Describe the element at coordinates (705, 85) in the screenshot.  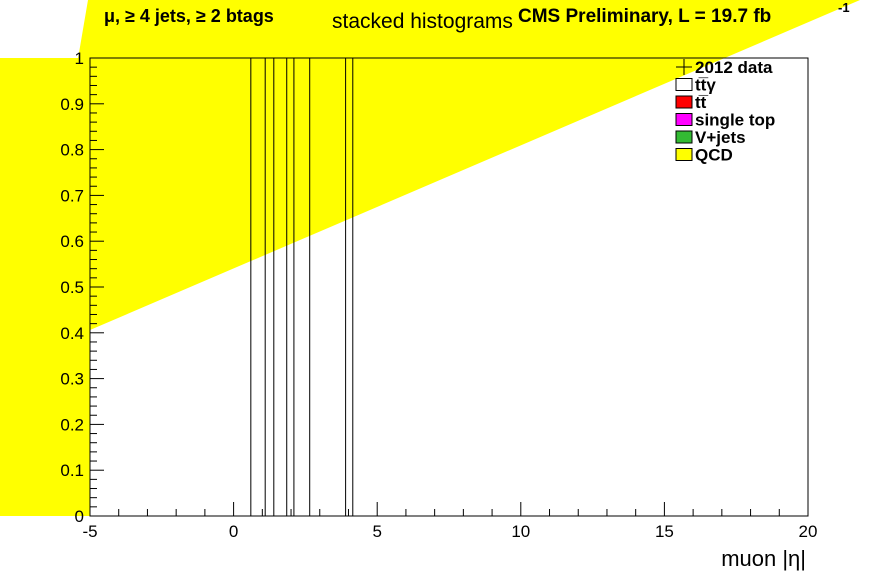
I see `legend-label: tt̅γ` at that location.